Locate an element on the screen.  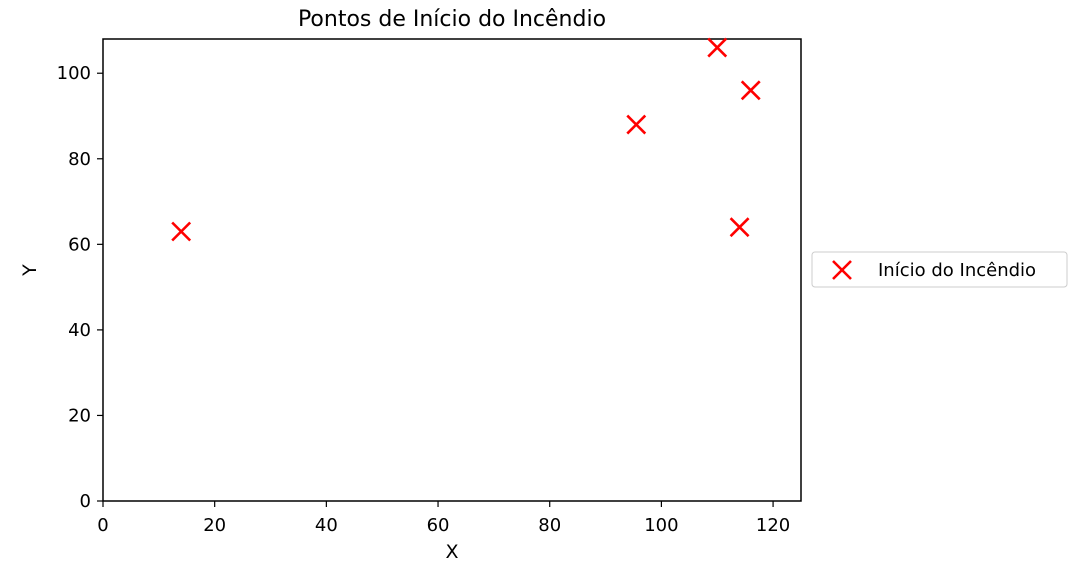
y-tick-label: 20 is located at coordinates (79, 415).